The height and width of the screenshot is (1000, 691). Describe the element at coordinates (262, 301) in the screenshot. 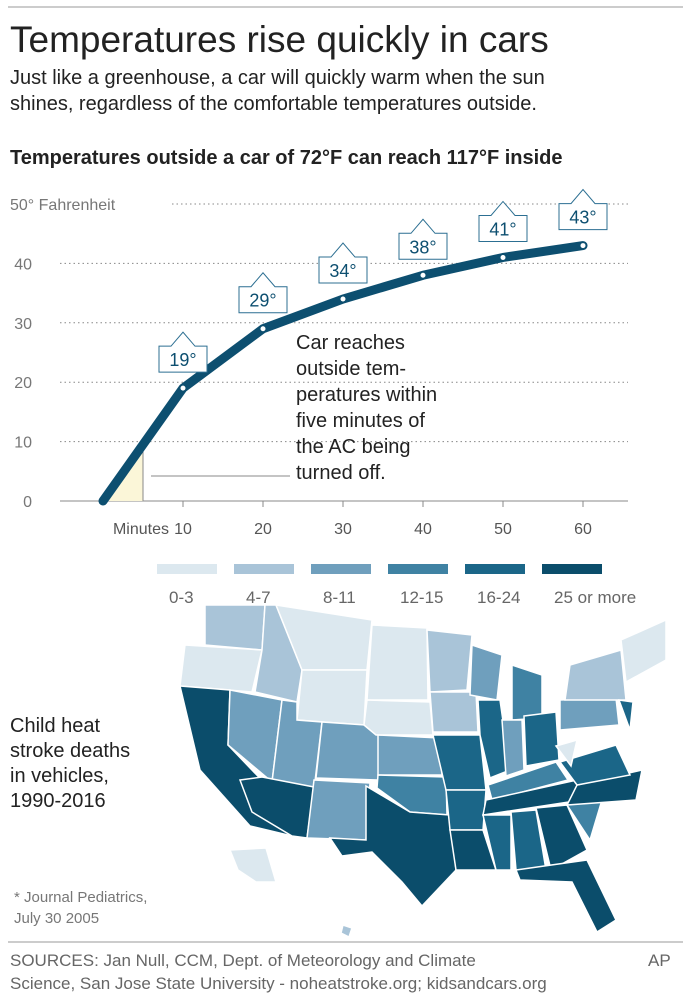

I see `value-label: 29°` at that location.